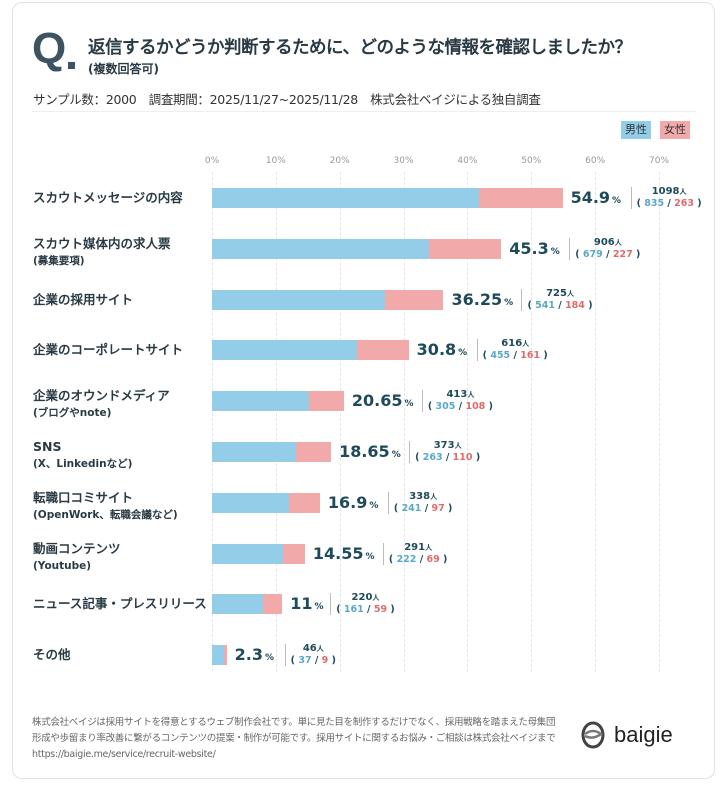  I want to click on category-label: その他, so click(52, 655).